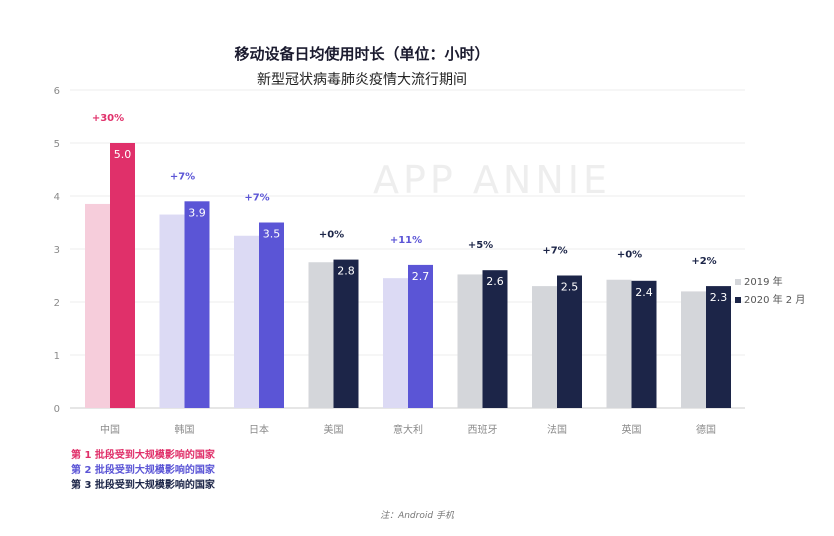 The height and width of the screenshot is (536, 834). Describe the element at coordinates (421, 276) in the screenshot. I see `data-label: 2.7` at that location.